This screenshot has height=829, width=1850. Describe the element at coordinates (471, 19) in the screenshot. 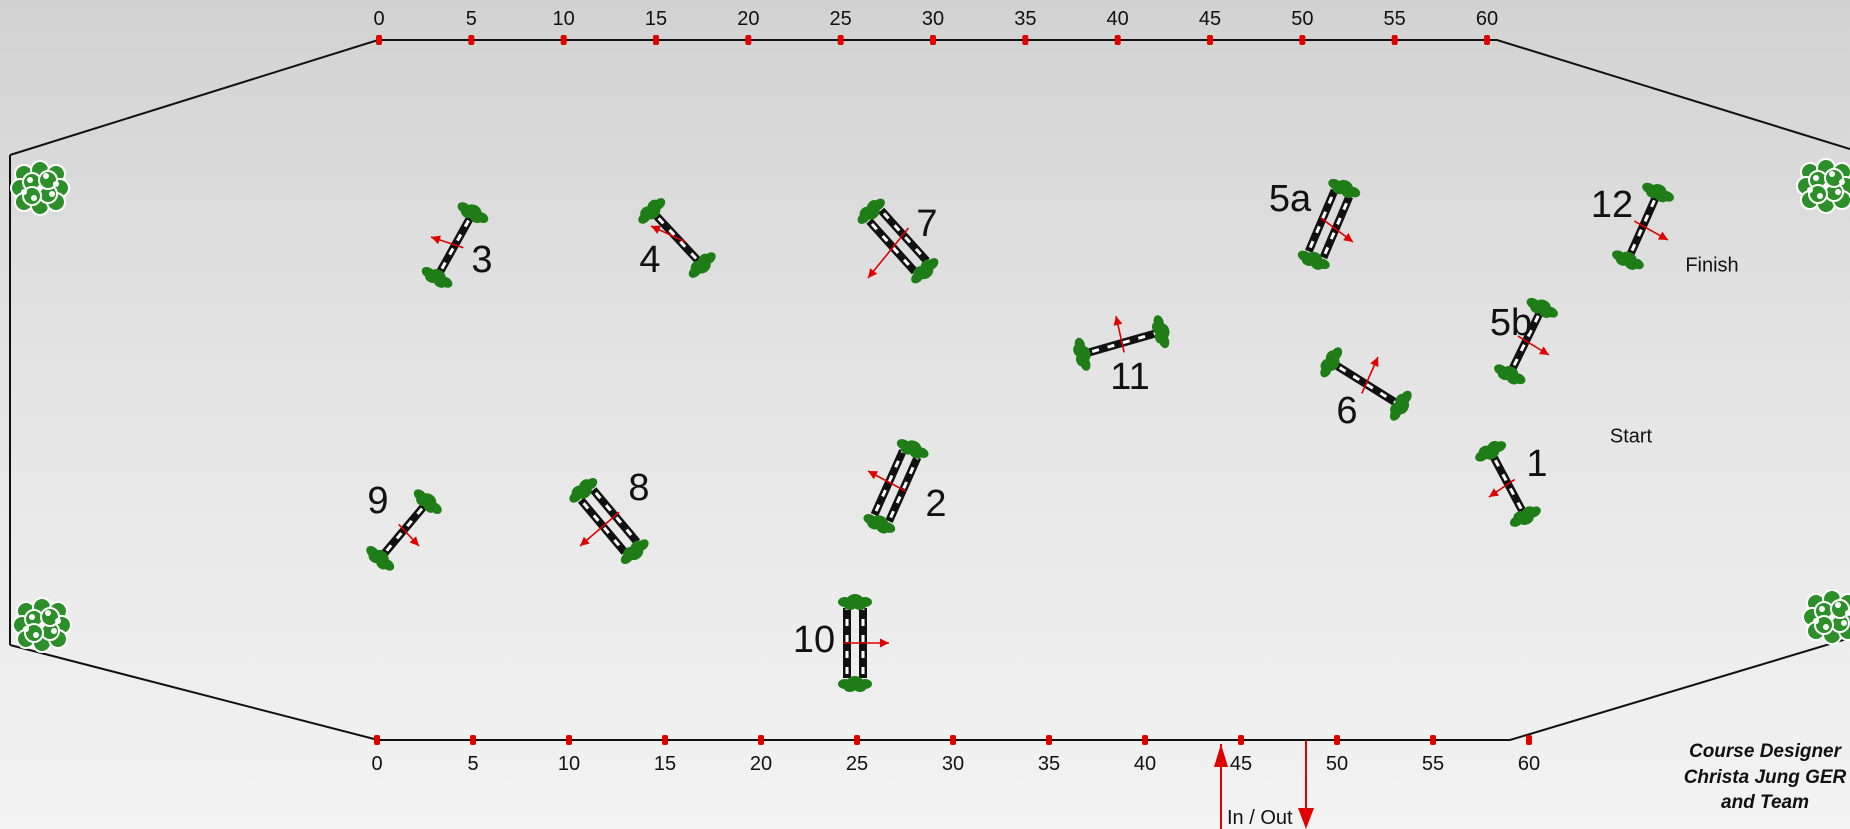

I see `ruler-top-label-5: 5` at that location.